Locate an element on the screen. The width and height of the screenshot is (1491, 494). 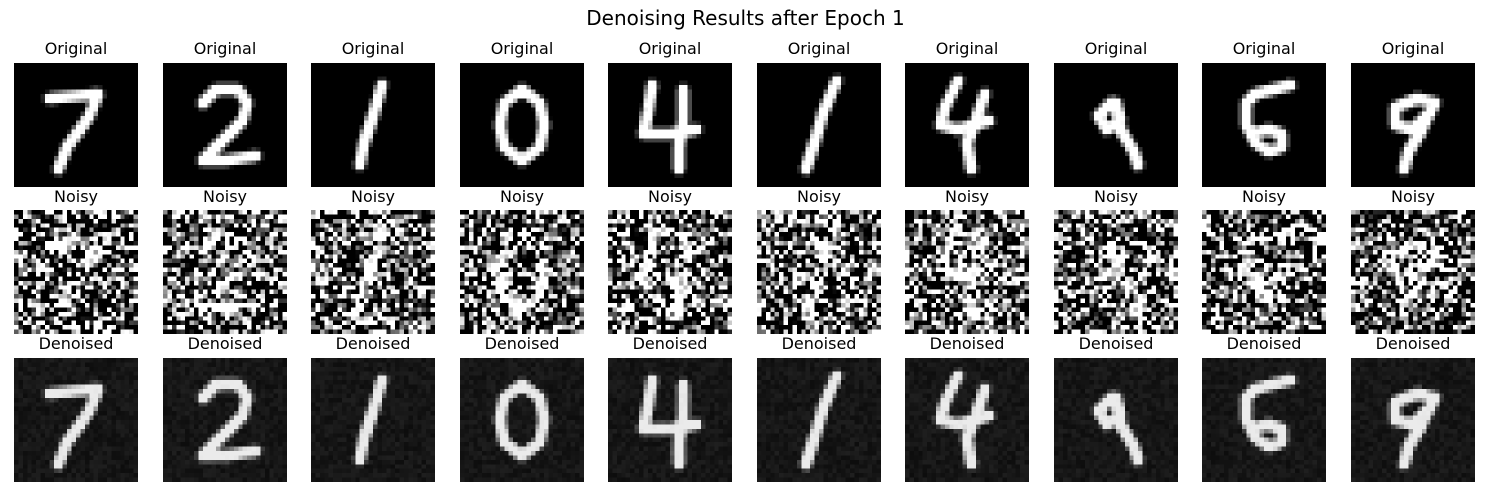
figure-title: Denoising Results after Epoch 1 is located at coordinates (745, 18).